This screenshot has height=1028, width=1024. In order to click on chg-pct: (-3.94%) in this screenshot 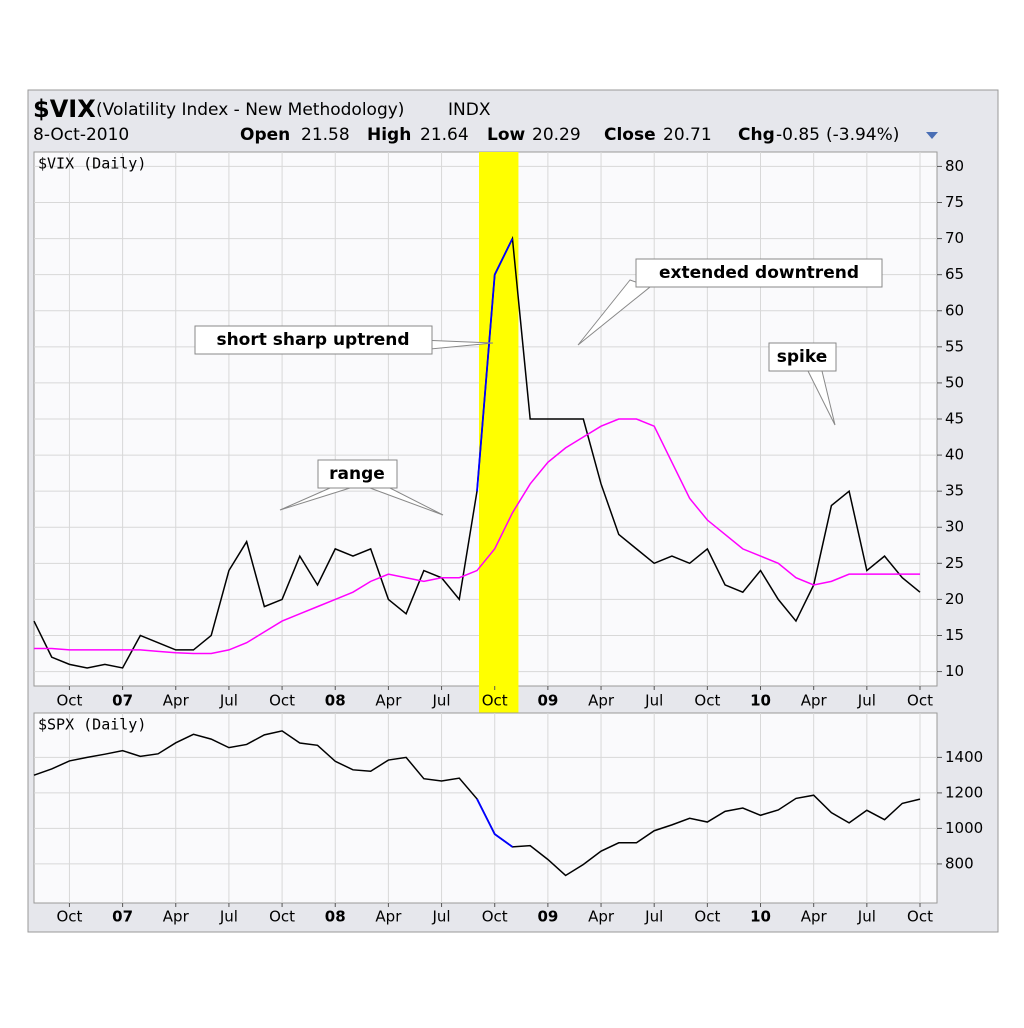, I will do `click(862, 135)`.